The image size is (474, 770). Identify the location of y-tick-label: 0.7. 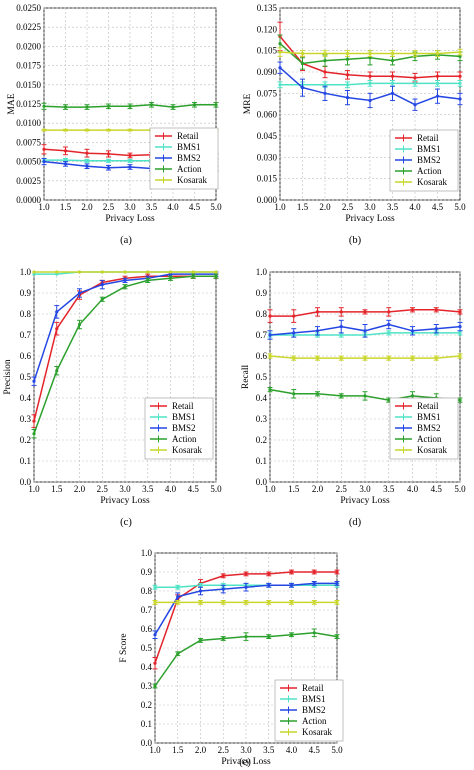
(26, 335).